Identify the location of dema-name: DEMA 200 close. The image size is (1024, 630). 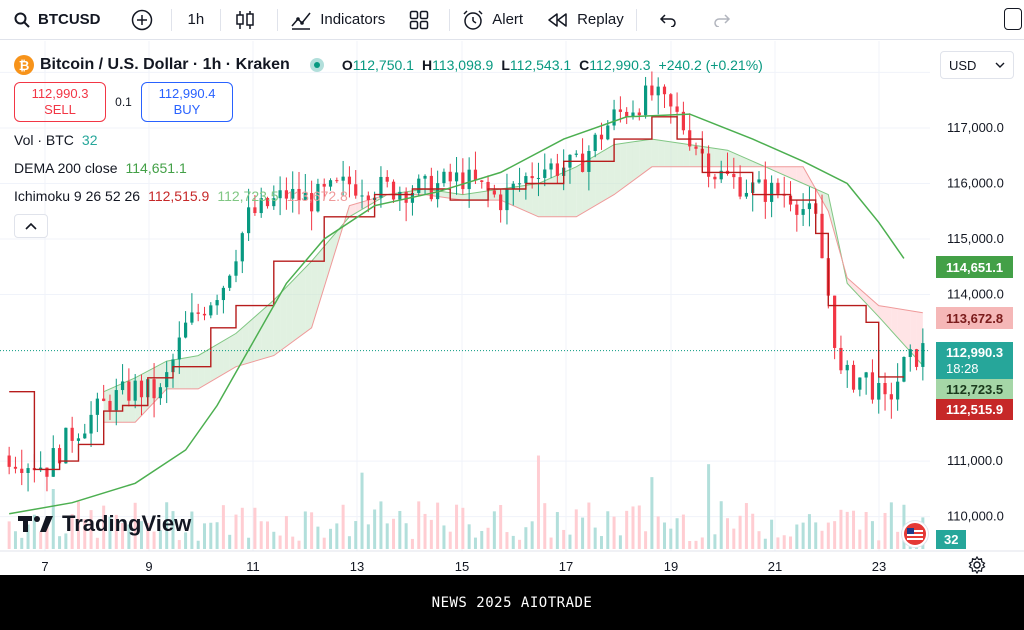
(66, 168).